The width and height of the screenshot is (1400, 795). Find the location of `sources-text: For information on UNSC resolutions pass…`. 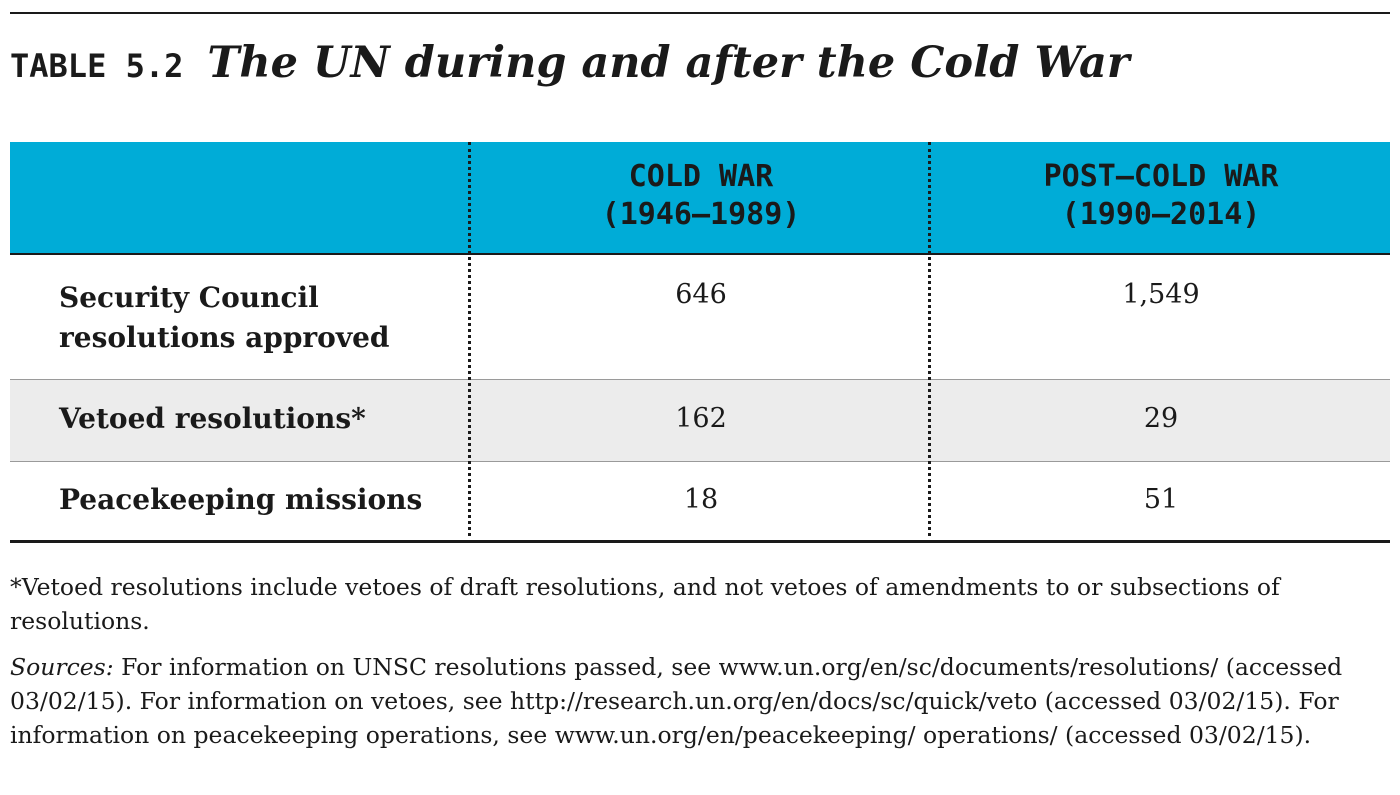

sources-text: For information on UNSC resolutions pass… is located at coordinates (676, 701).